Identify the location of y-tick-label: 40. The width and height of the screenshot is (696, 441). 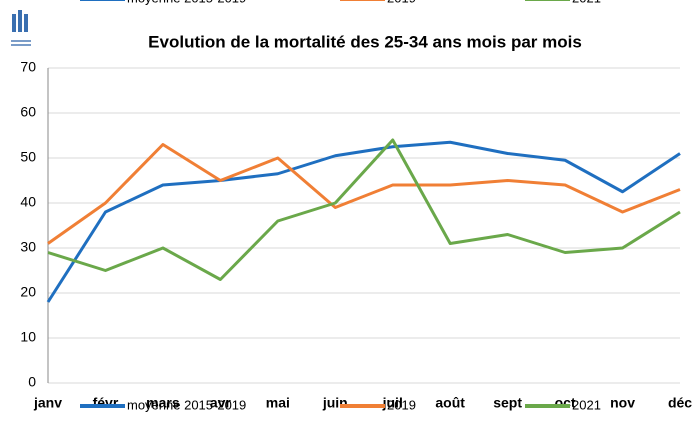
(28, 202).